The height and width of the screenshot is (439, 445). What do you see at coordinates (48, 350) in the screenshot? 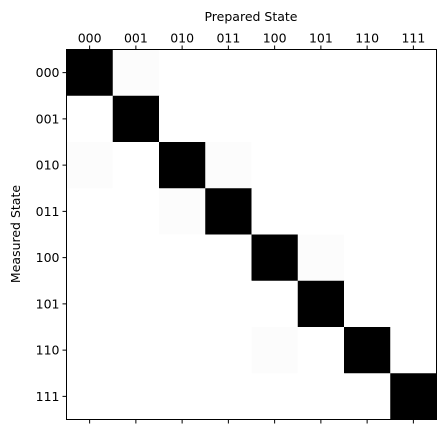
I see `y-tick-label: 110` at bounding box center [48, 350].